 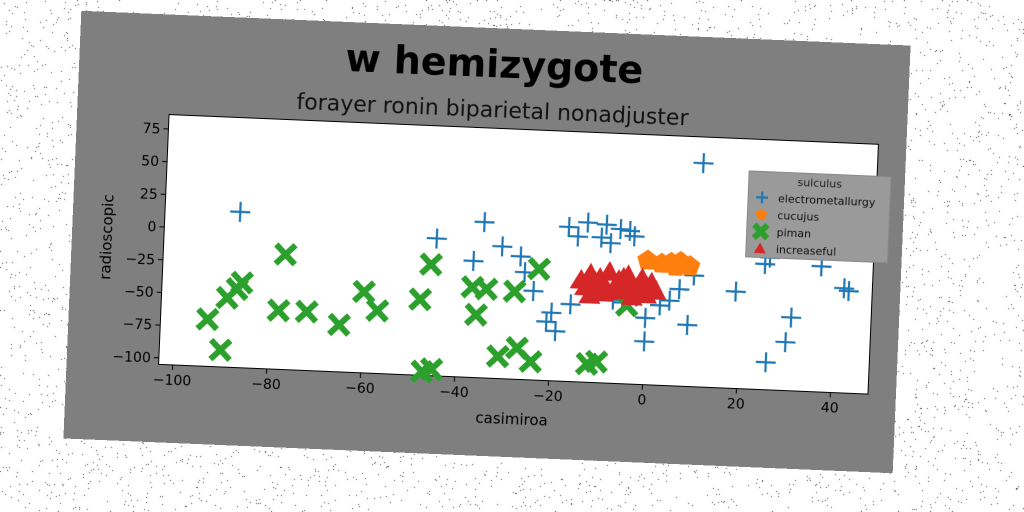 What do you see at coordinates (360, 388) in the screenshot?
I see `x-tick-label: −60` at bounding box center [360, 388].